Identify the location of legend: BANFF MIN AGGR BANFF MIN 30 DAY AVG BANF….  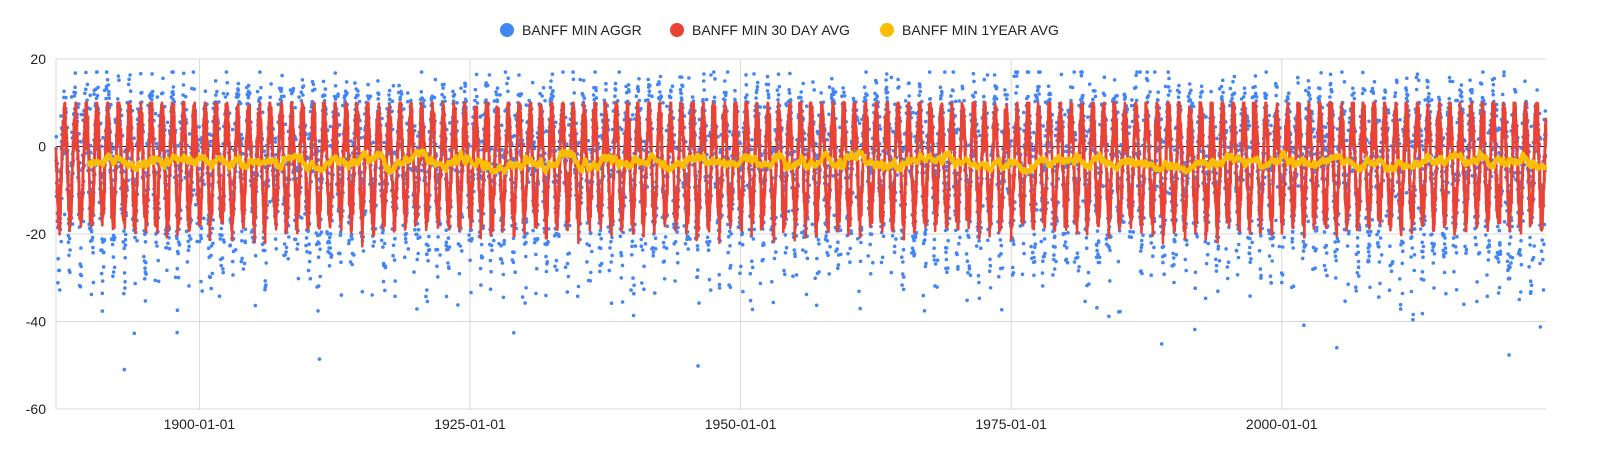
(779, 30).